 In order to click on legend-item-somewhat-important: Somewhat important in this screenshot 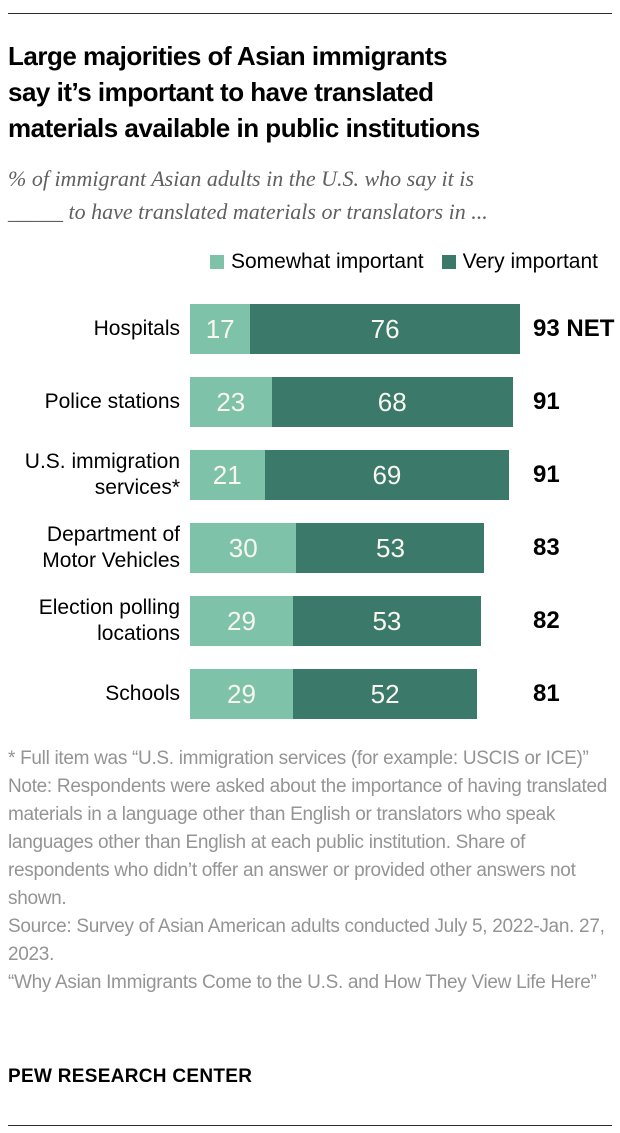, I will do `click(317, 262)`.